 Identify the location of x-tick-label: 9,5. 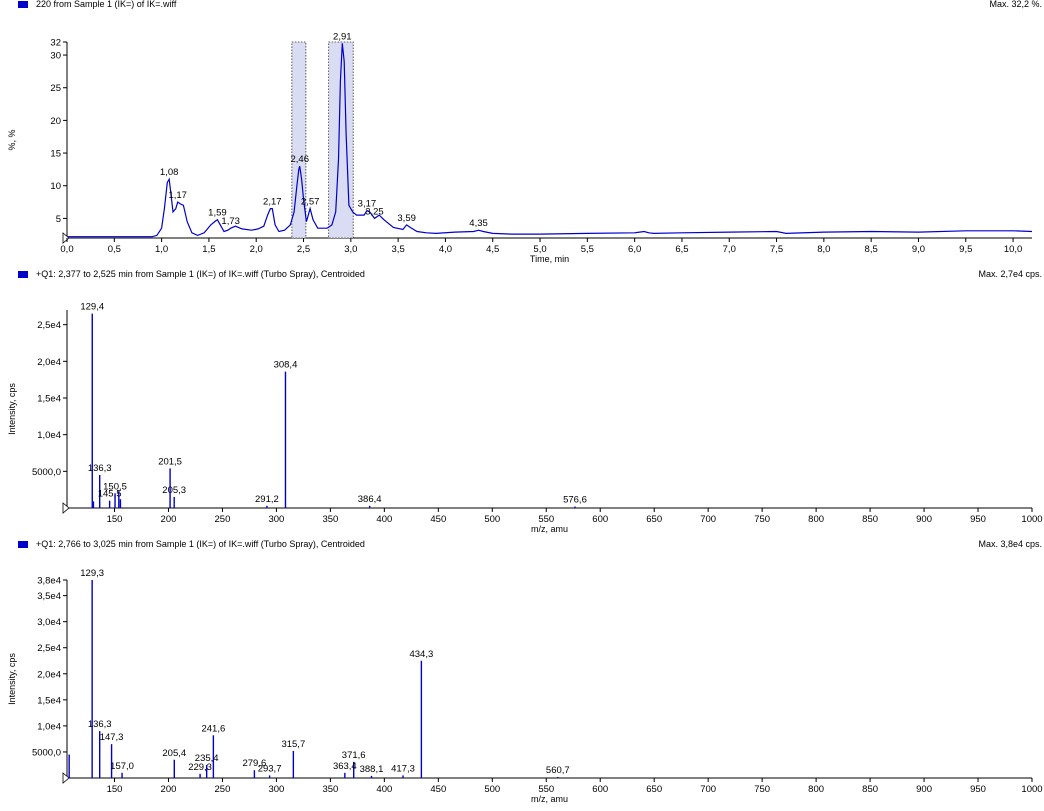
(965, 249).